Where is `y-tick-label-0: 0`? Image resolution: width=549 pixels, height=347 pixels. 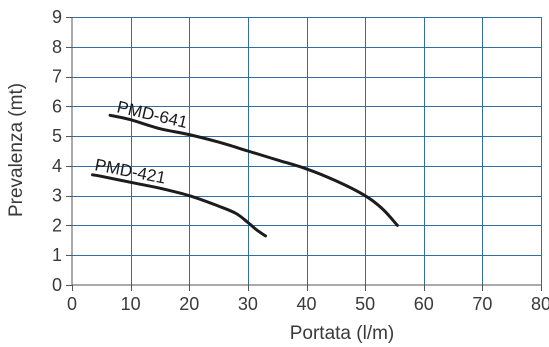 y-tick-label-0: 0 is located at coordinates (57, 285).